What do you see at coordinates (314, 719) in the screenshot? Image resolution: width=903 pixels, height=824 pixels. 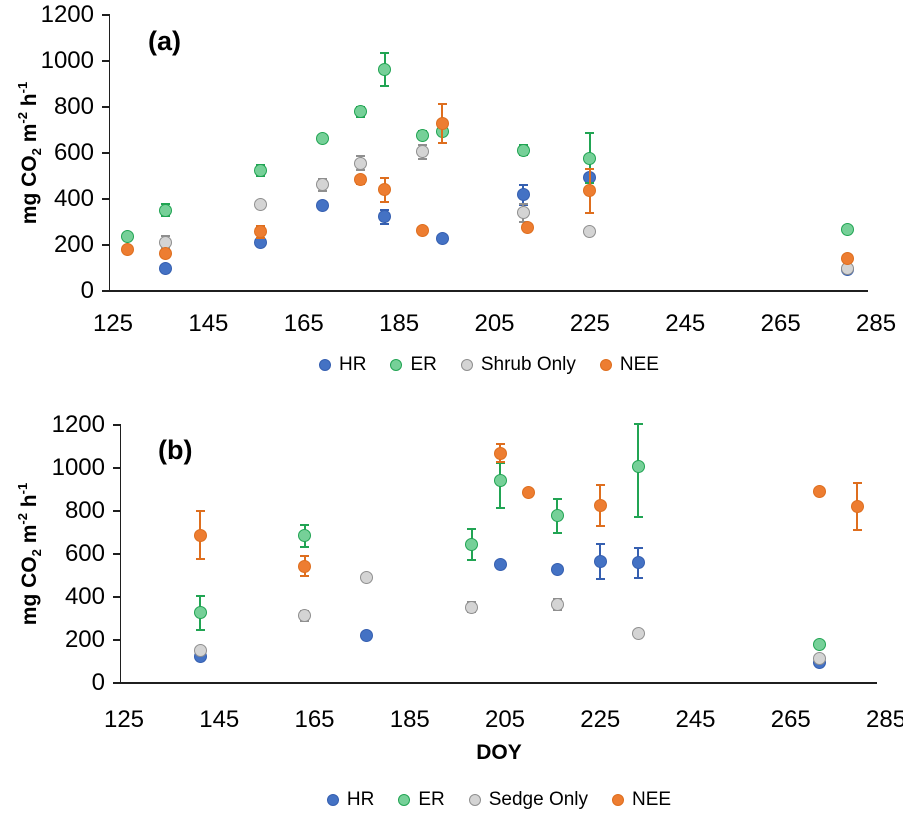 I see `x-tick-label: 165` at bounding box center [314, 719].